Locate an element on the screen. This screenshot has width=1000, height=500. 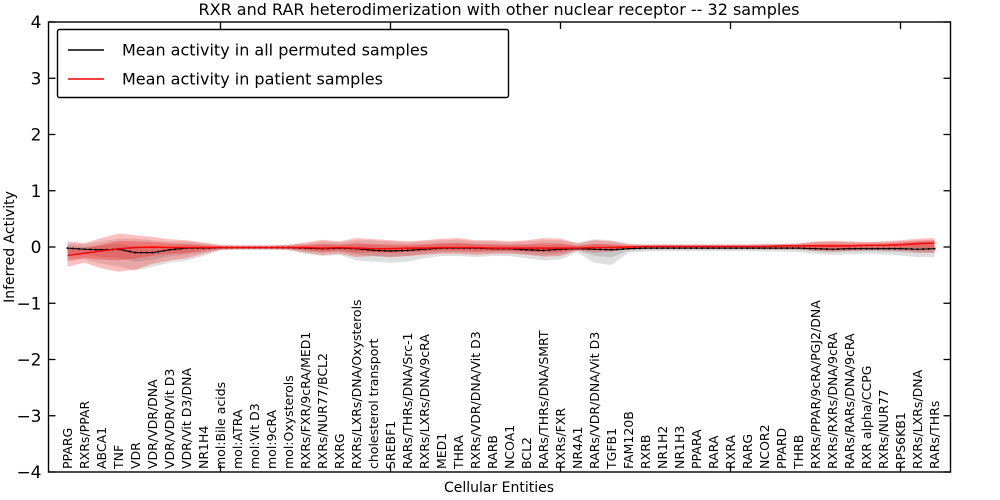
y-tick-label: −3 is located at coordinates (28, 417).